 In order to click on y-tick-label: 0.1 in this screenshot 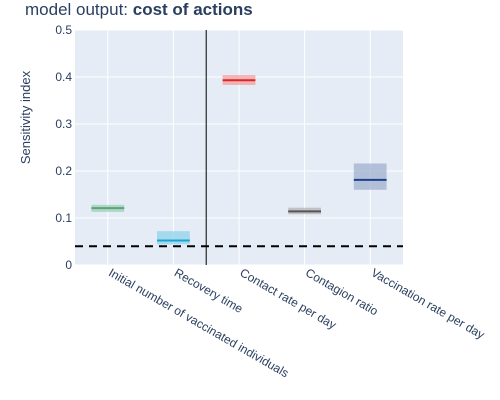, I will do `click(63, 218)`.